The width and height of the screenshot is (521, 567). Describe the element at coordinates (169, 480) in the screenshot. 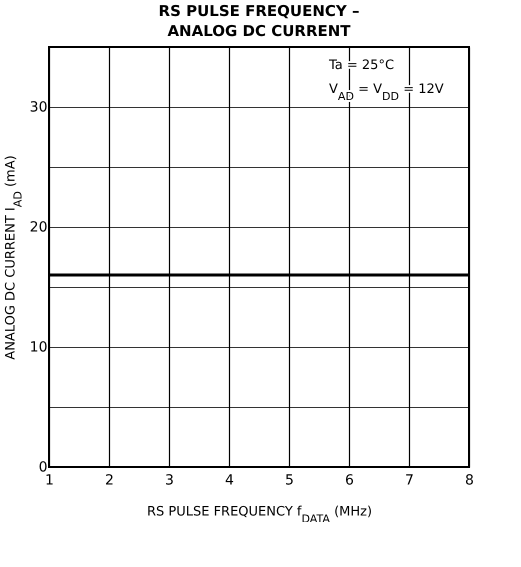

I see `x-tick-label: 3` at that location.